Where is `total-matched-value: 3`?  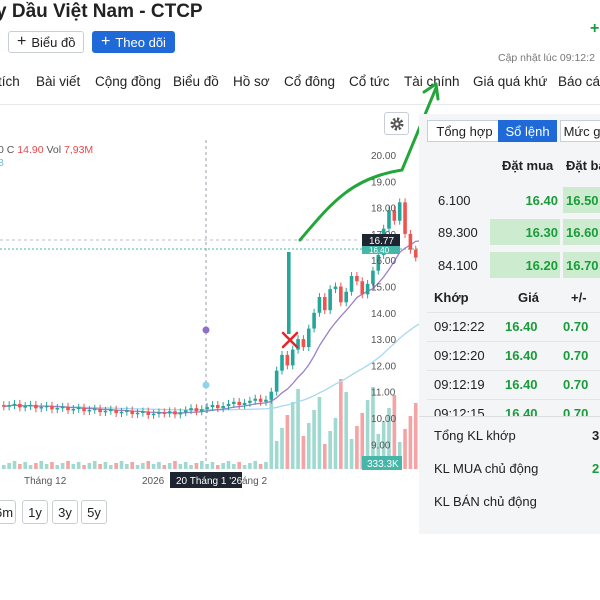
total-matched-value: 3 is located at coordinates (596, 435).